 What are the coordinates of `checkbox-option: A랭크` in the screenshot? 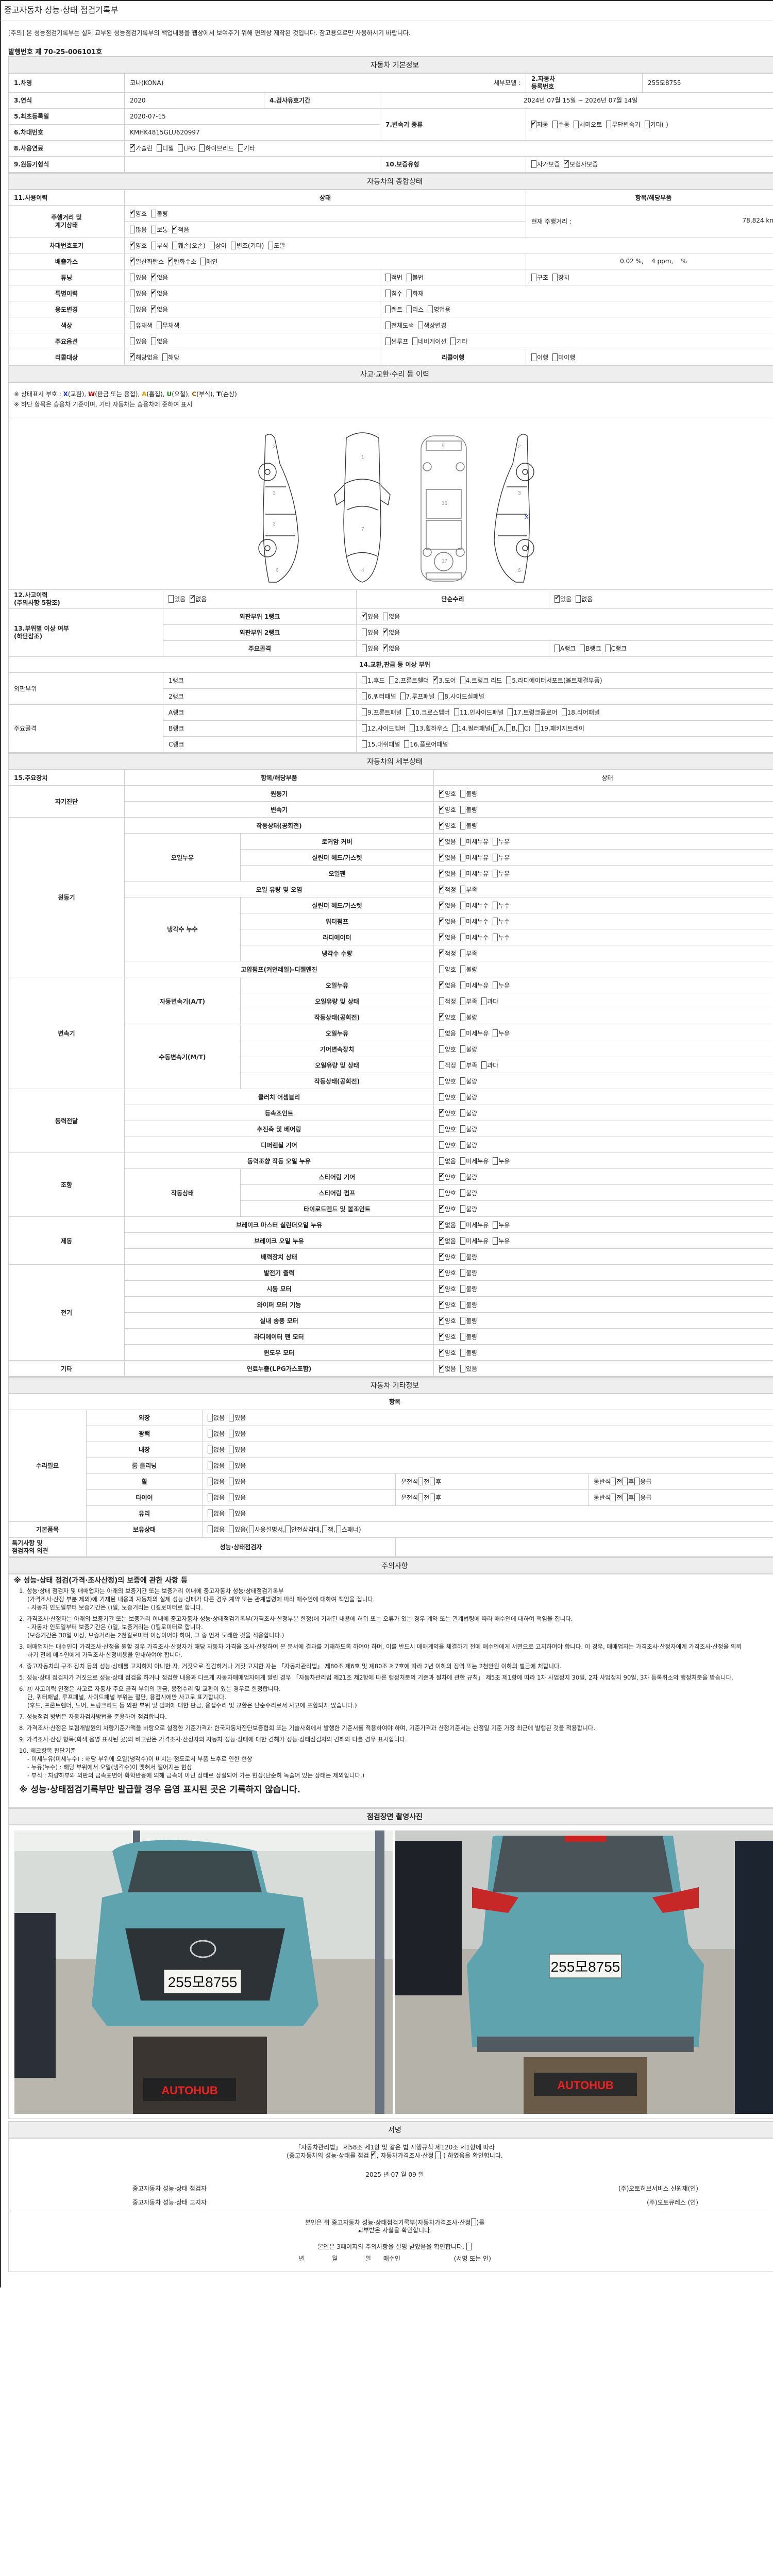 It's located at (565, 648).